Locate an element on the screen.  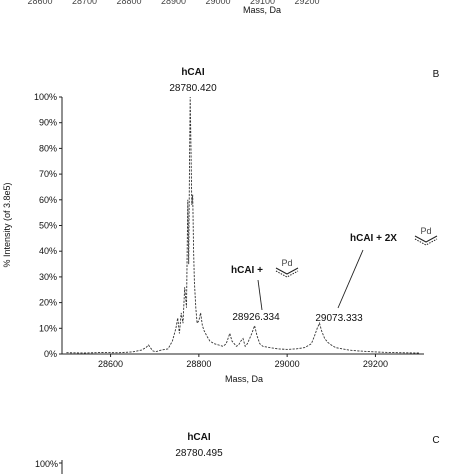
top-x-tick-label: 29200 is located at coordinates (306, 3).